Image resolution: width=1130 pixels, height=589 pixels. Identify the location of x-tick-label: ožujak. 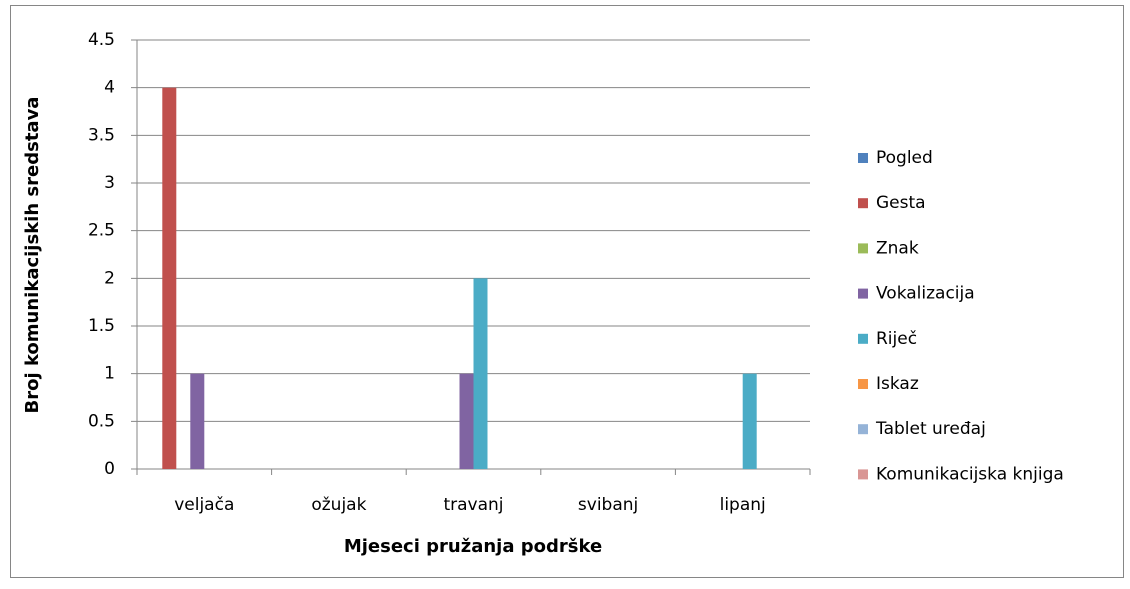
(338, 505).